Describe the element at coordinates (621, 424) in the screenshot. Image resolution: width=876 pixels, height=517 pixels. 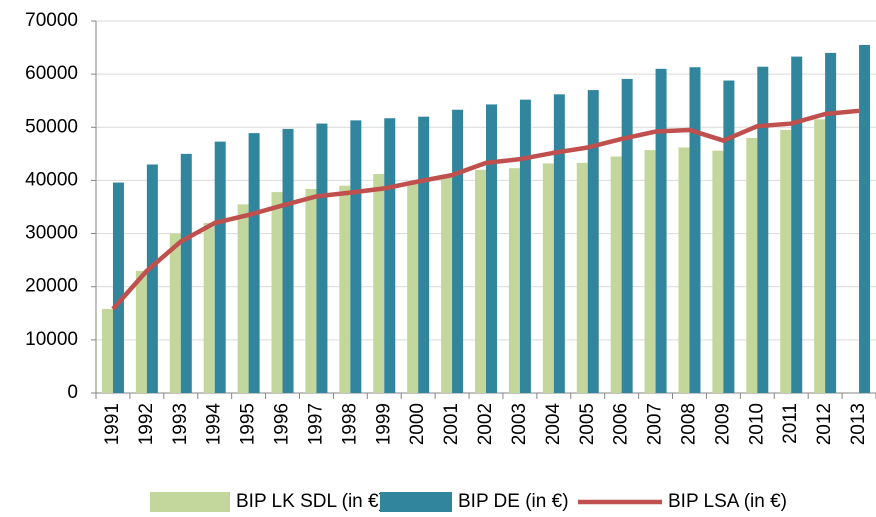
I see `x-tick-label: 2006` at that location.